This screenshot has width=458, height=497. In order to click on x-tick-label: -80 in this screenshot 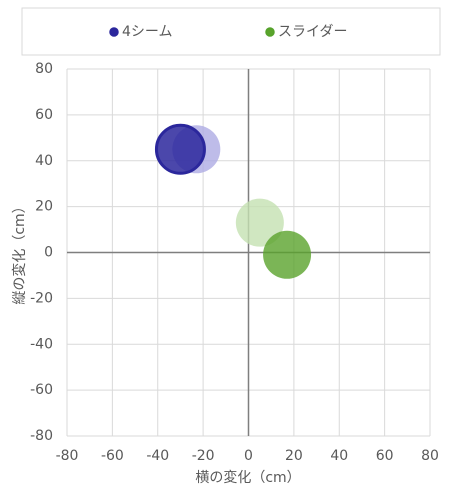, I will do `click(67, 456)`.